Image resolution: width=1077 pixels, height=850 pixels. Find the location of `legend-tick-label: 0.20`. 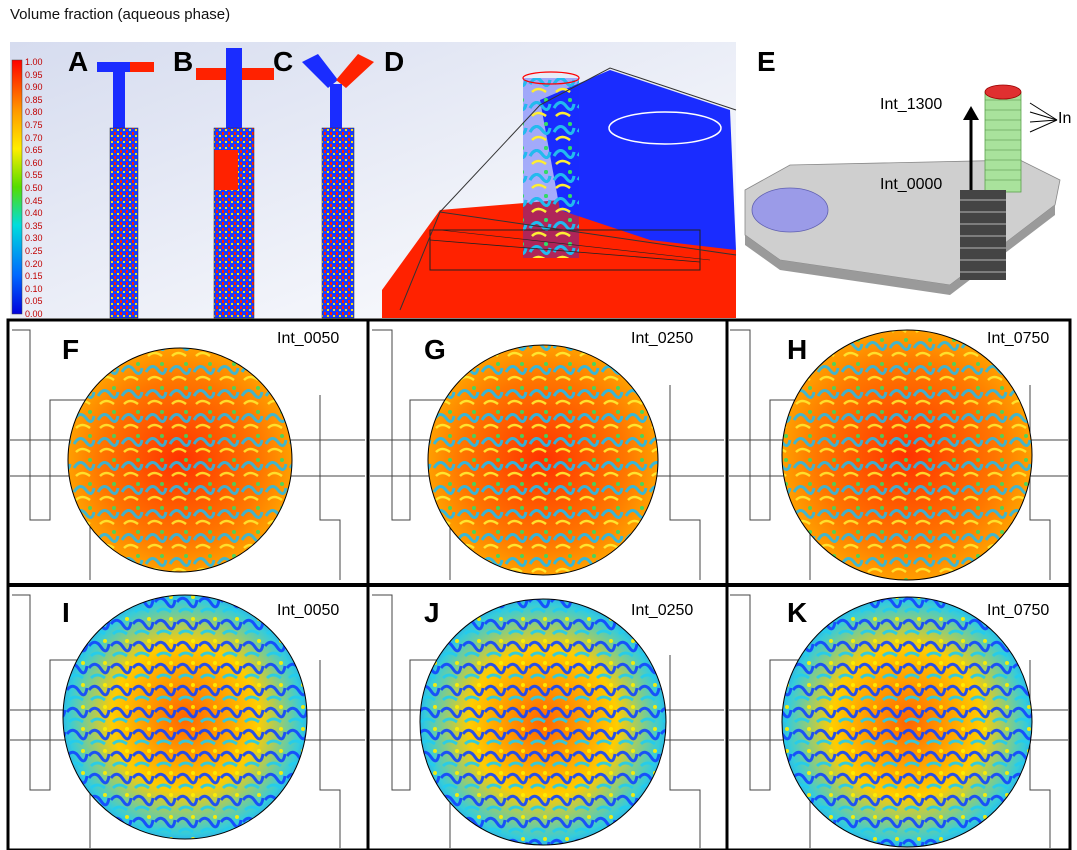

legend-tick-label: 0.20 is located at coordinates (34, 263).